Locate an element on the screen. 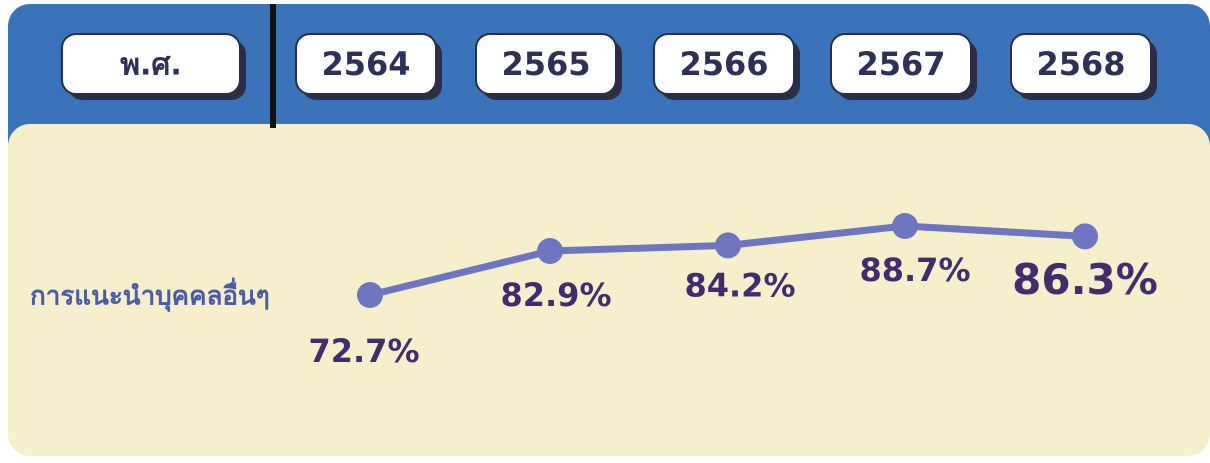 The height and width of the screenshot is (463, 1210). x-tick-label: 2565 is located at coordinates (545, 64).